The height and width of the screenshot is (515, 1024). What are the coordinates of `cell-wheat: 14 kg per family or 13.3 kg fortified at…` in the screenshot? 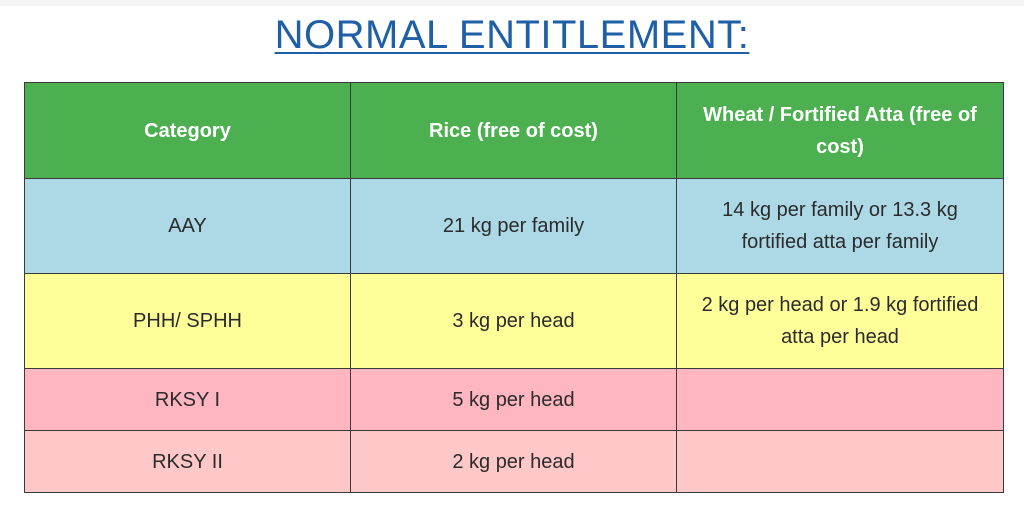 It's located at (840, 226).